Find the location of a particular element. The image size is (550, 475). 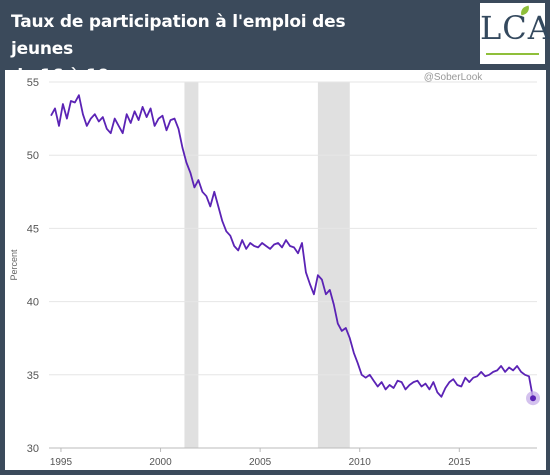

y-tick-label: 45 is located at coordinates (33, 229).